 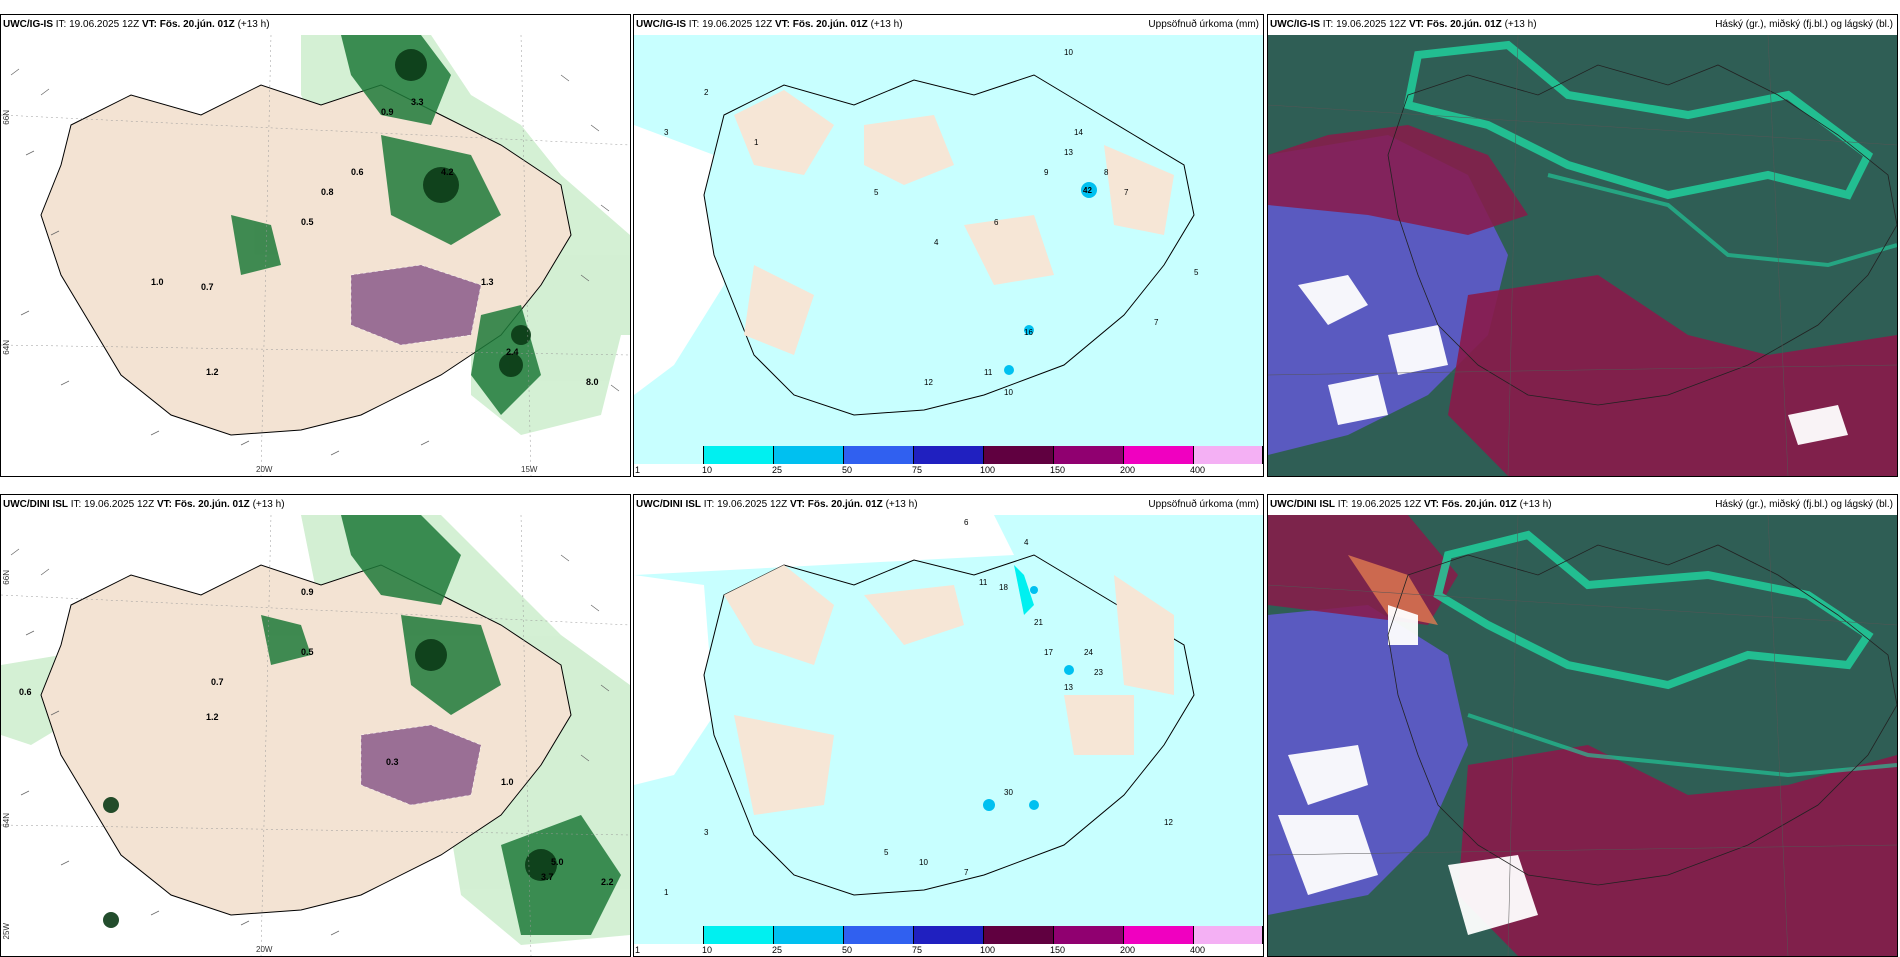 I want to click on precip-value: 24, so click(x=1088, y=652).